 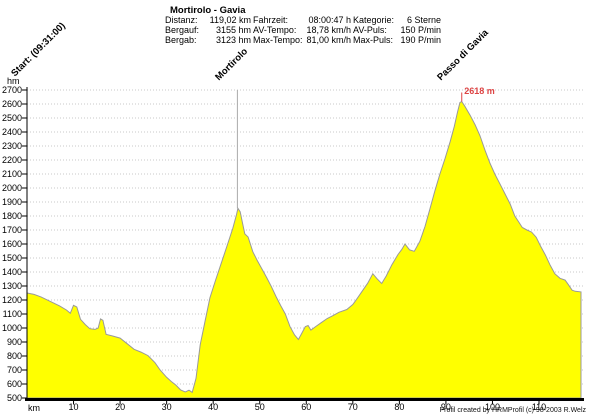 What do you see at coordinates (370, 30) in the screenshot?
I see `stat-label: AV-Puls:` at bounding box center [370, 30].